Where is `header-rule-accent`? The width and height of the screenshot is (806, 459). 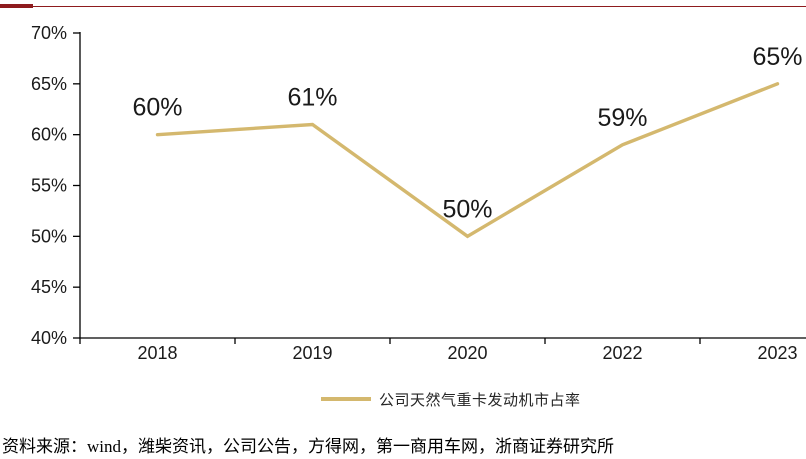 header-rule-accent is located at coordinates (16, 6).